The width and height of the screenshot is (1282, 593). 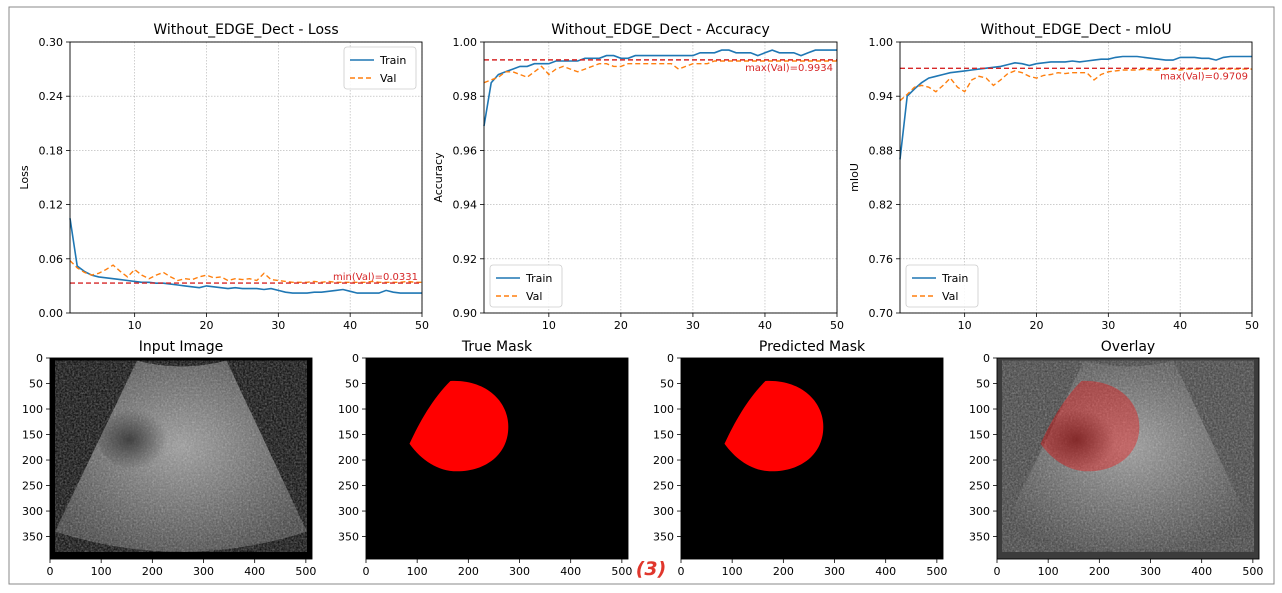 What do you see at coordinates (51, 313) in the screenshot?
I see `y-tick-label: 0.00` at bounding box center [51, 313].